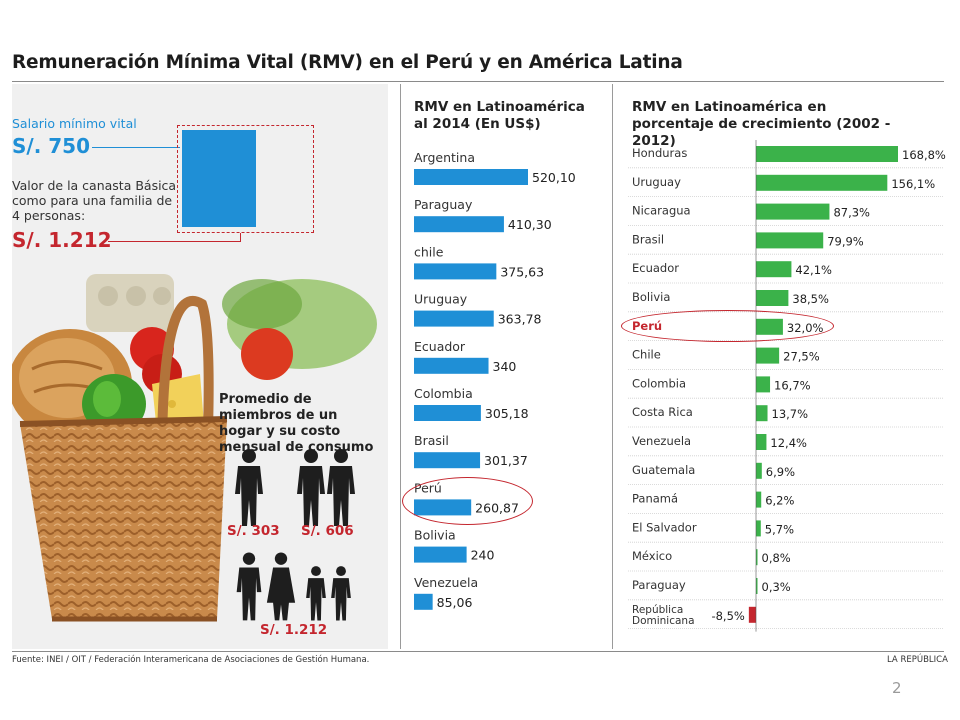  Describe the element at coordinates (431, 440) in the screenshot. I see `chart1-category-label: Brasil` at that location.